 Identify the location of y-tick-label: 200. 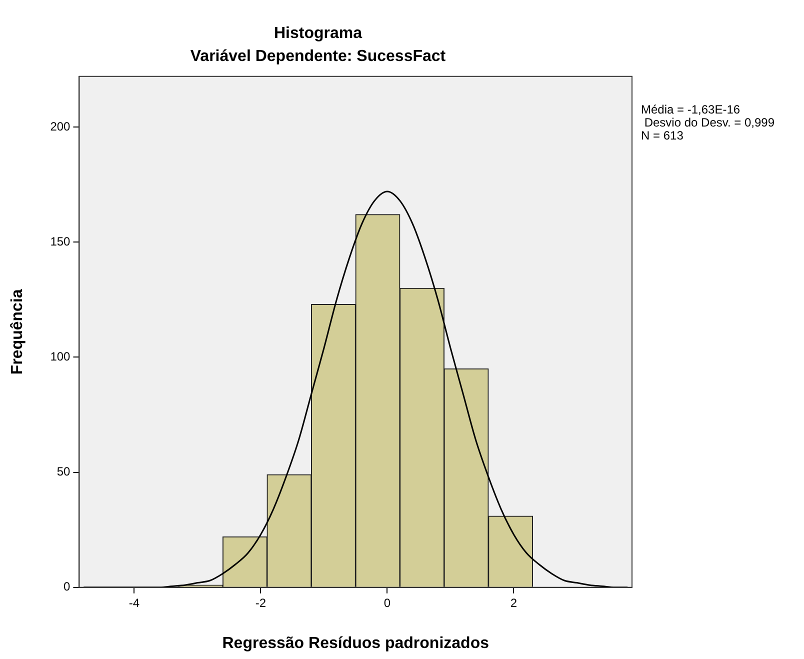
(60, 126).